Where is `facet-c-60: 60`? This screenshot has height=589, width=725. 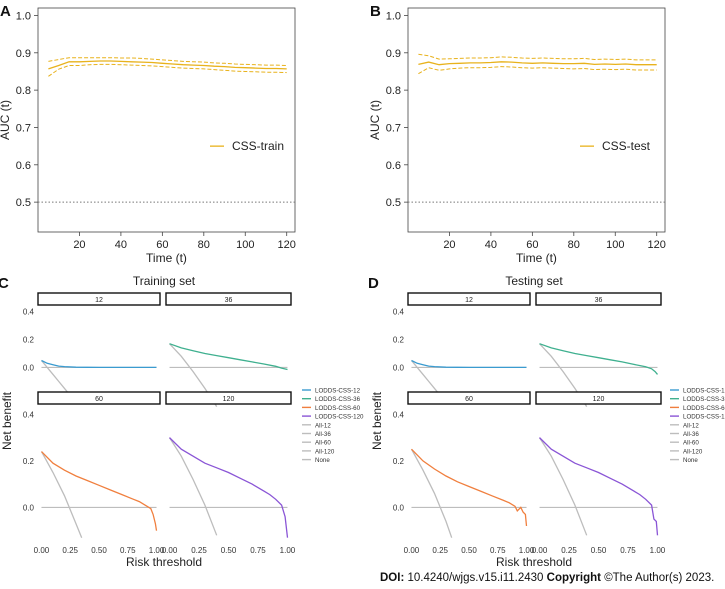
facet-c-60: 60 is located at coordinates (99, 464).